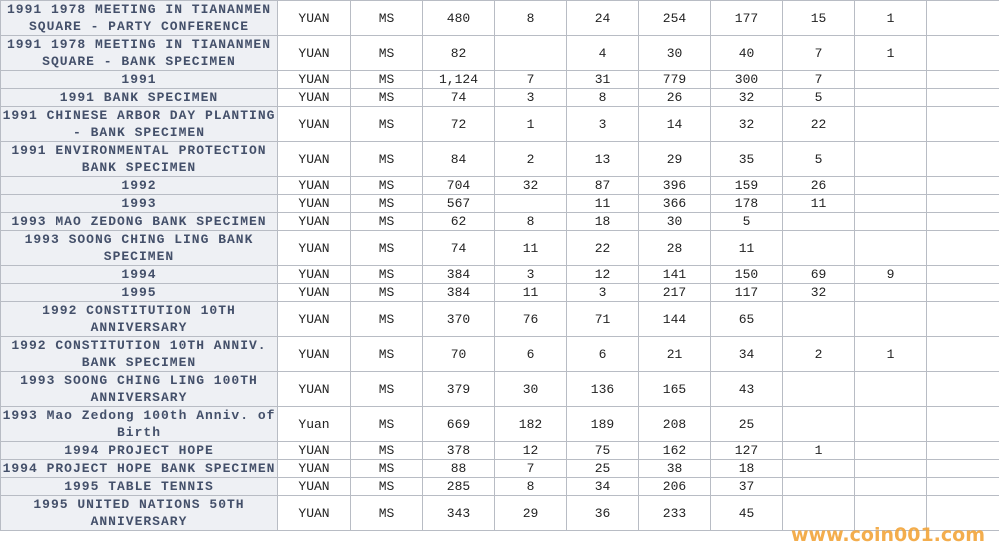 Image resolution: width=999 pixels, height=560 pixels. Describe the element at coordinates (602, 185) in the screenshot. I see `cell: 87` at that location.